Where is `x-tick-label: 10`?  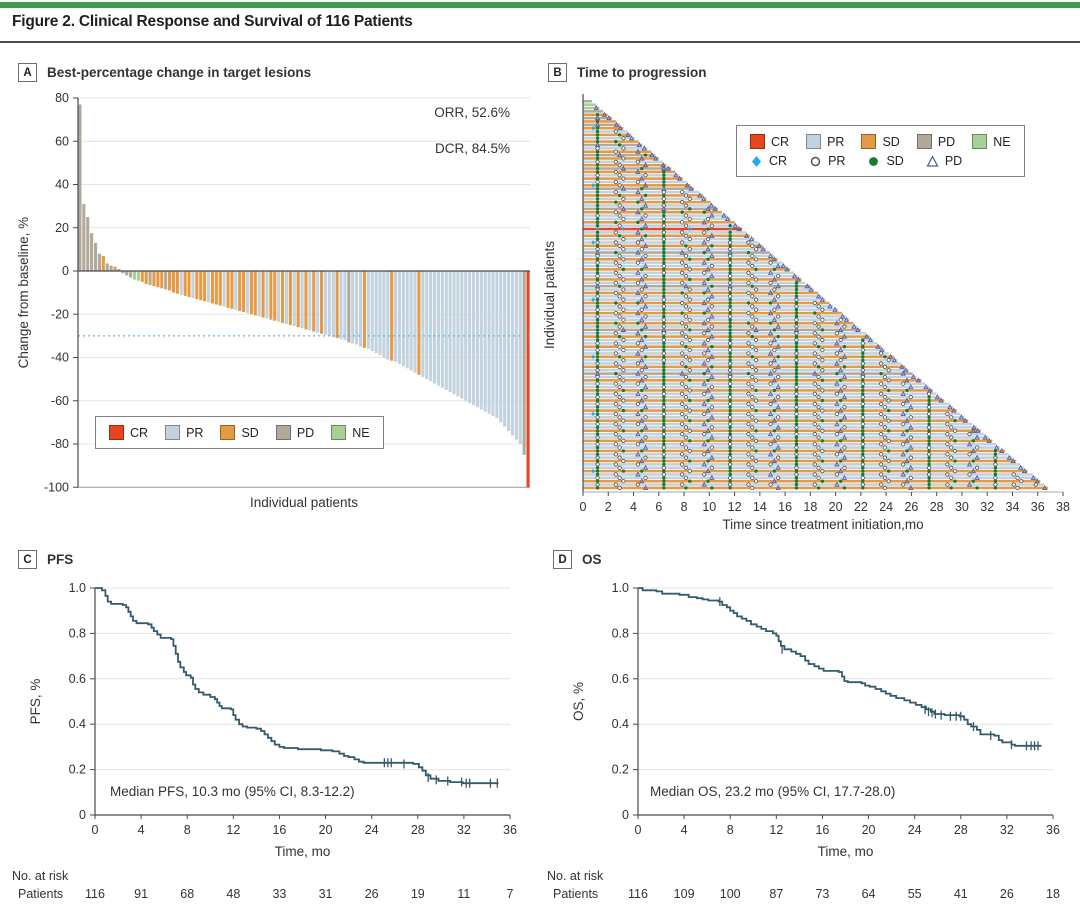 x-tick-label: 10 is located at coordinates (709, 507).